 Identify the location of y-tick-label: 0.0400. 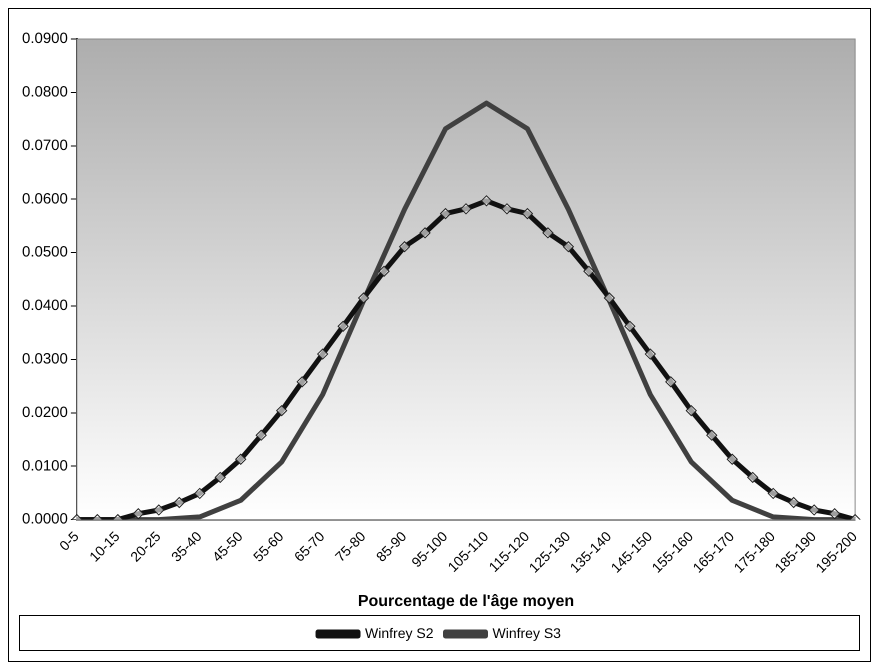
(45, 305).